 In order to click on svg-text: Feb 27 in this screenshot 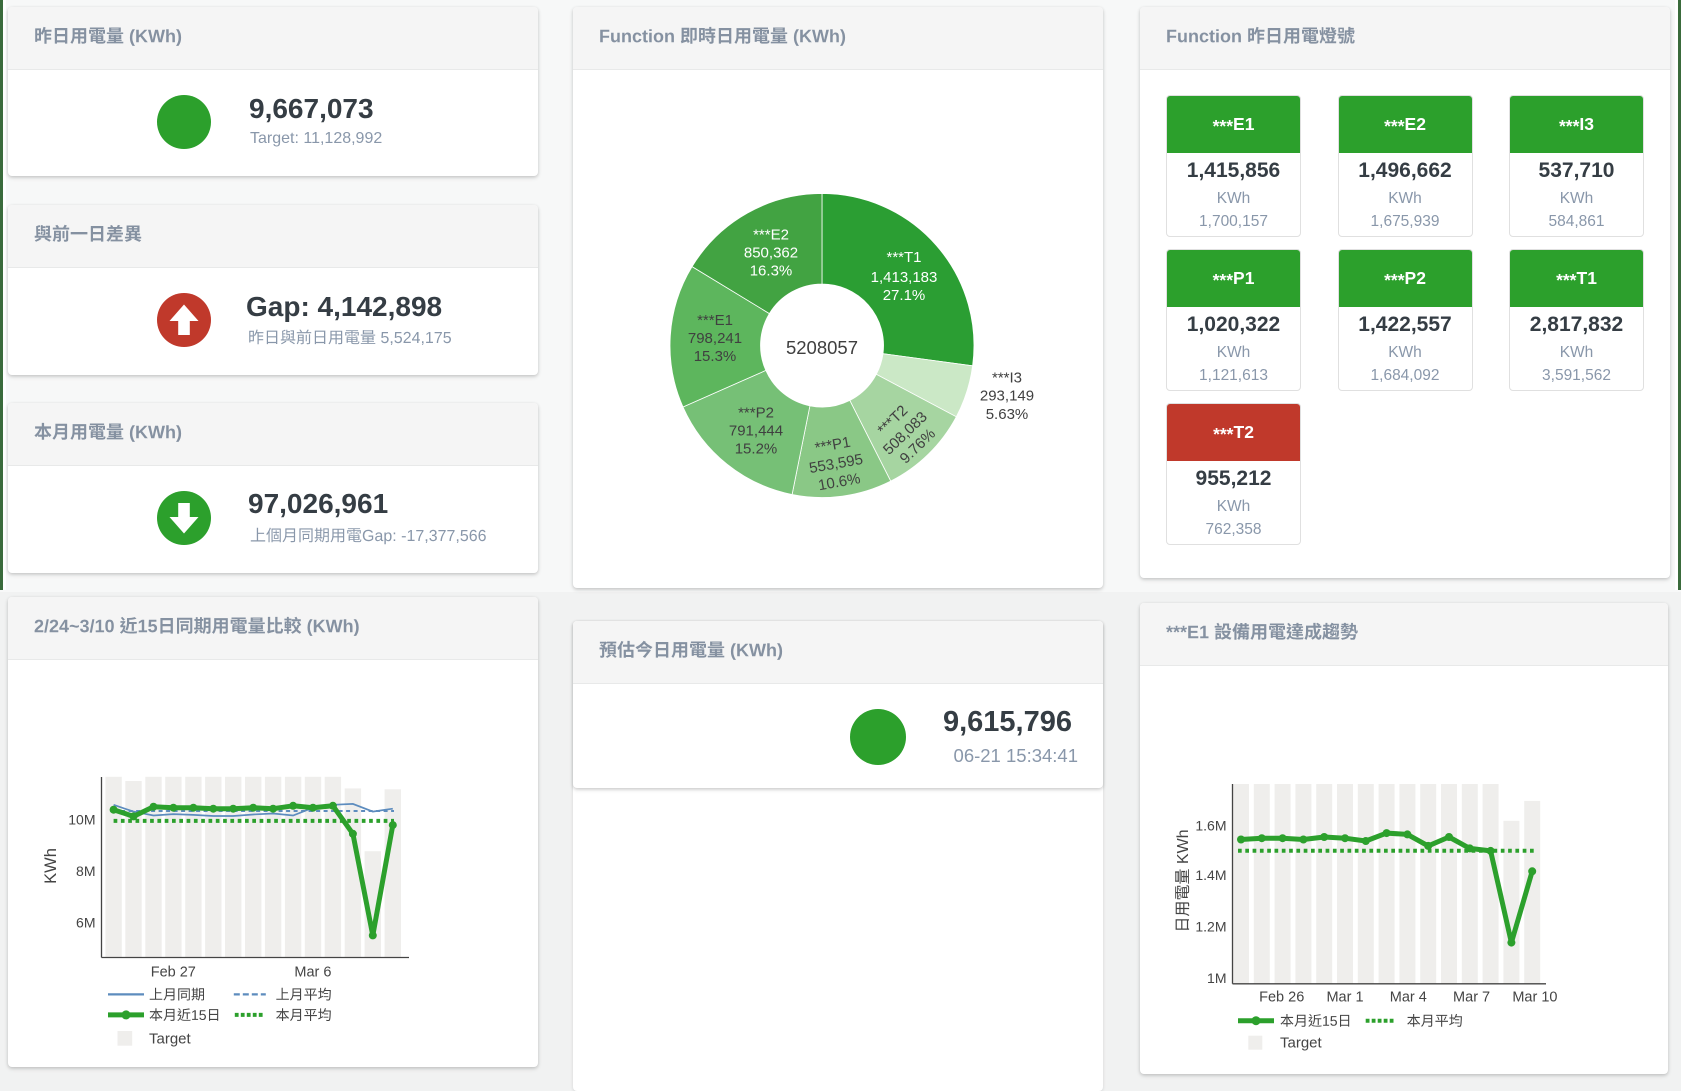, I will do `click(173, 973)`.